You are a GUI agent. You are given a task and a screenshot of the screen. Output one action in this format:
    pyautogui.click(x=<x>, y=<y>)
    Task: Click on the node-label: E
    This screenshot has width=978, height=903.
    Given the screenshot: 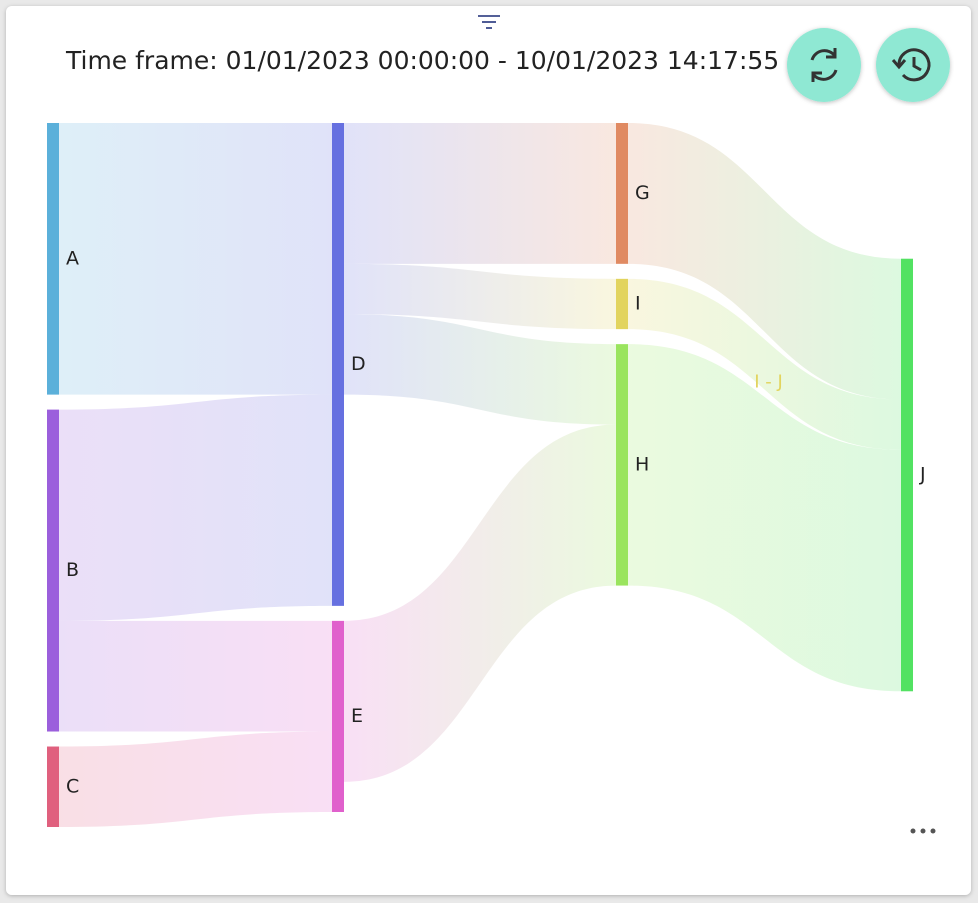 What is the action you would take?
    pyautogui.click(x=357, y=716)
    